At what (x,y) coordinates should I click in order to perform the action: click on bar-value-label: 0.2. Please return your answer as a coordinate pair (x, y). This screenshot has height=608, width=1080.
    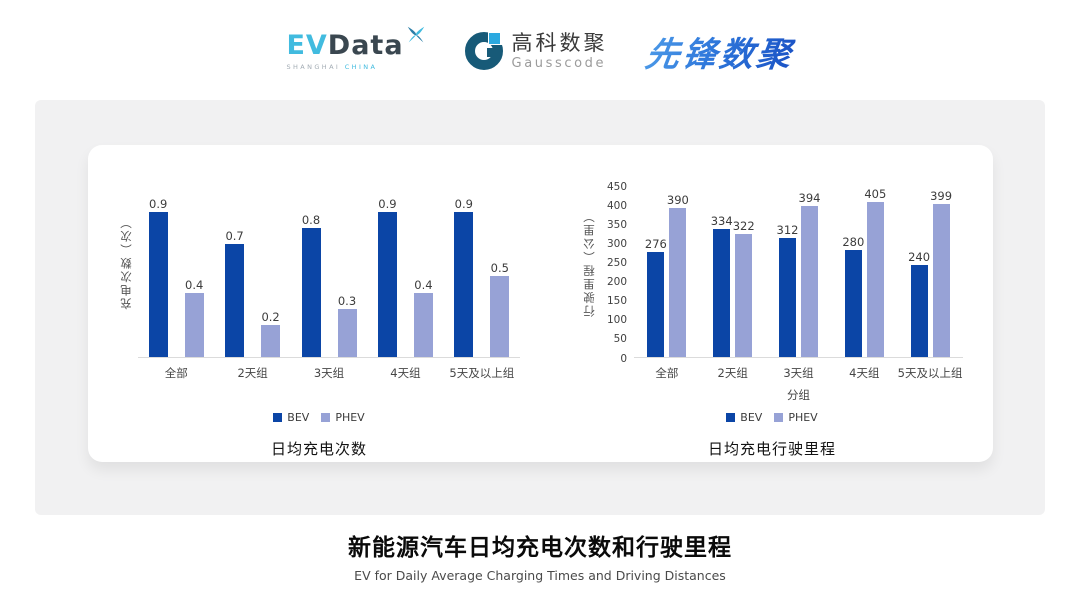
    Looking at the image, I should click on (270, 316).